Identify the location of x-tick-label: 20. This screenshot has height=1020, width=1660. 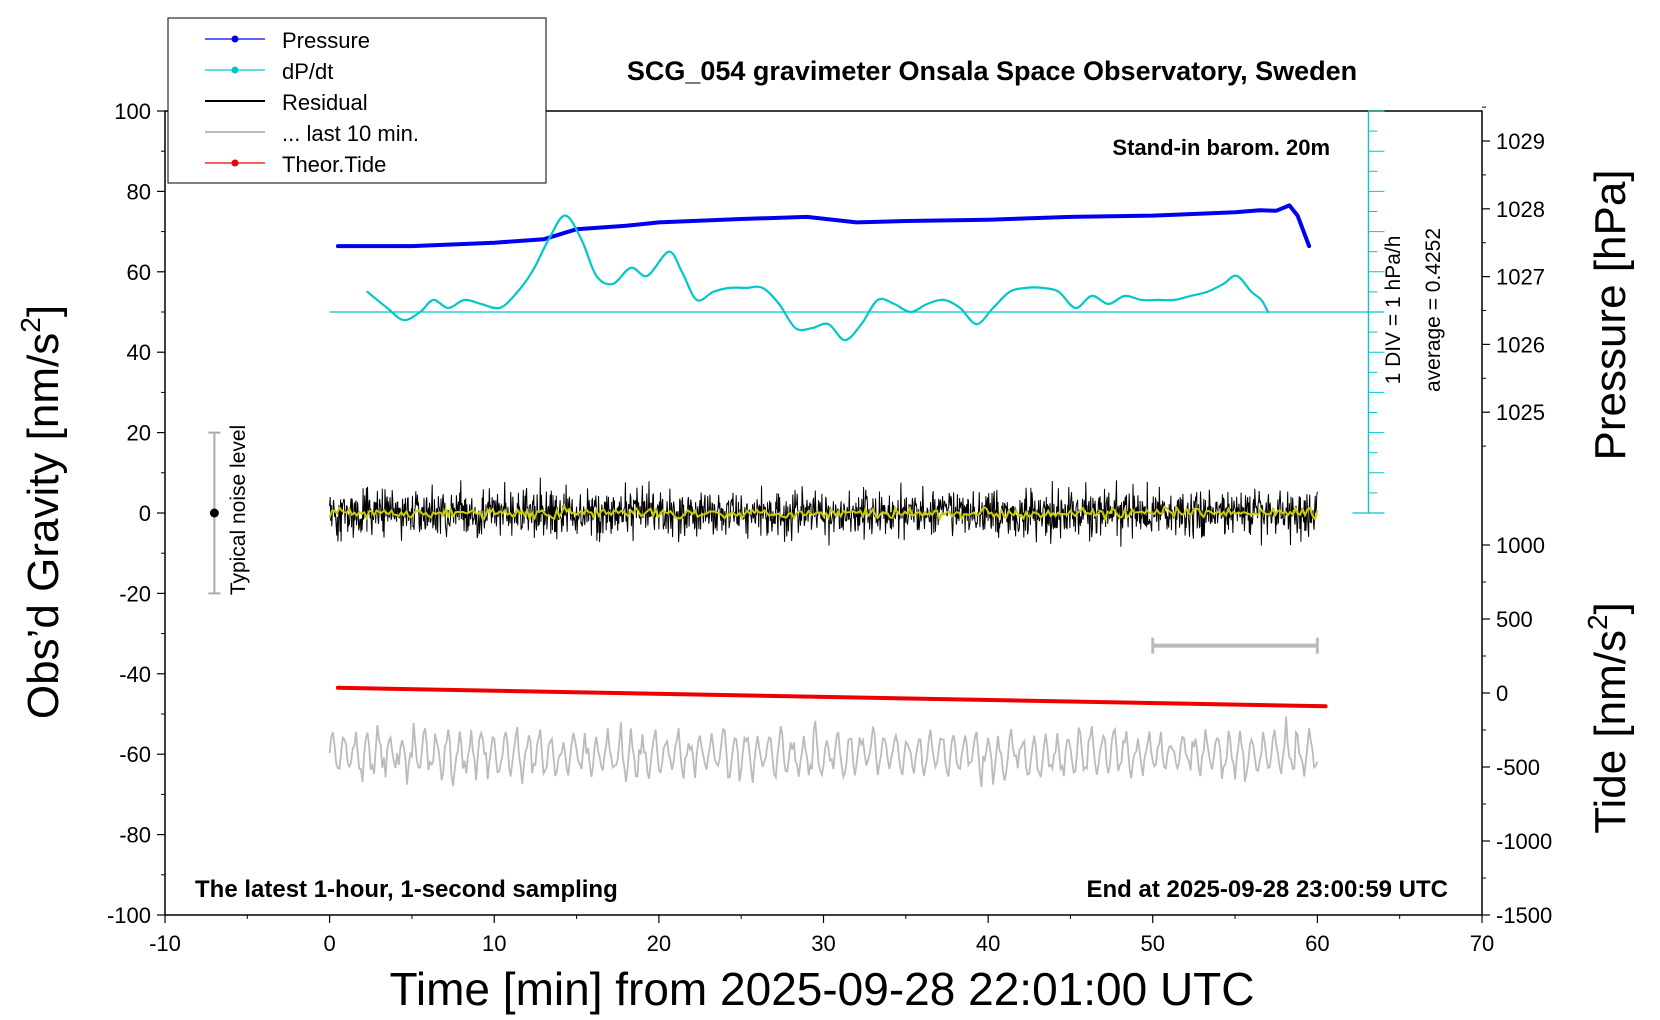
(659, 943).